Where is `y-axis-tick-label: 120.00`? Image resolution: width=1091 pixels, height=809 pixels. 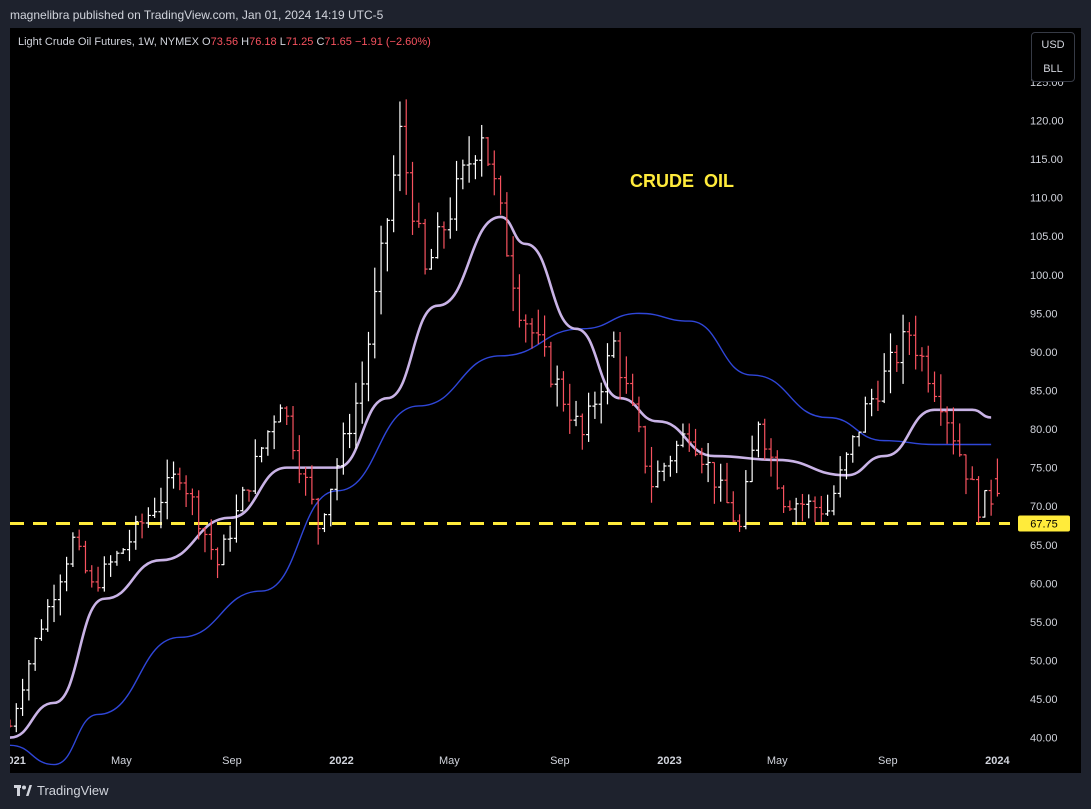 y-axis-tick-label: 120.00 is located at coordinates (1047, 122).